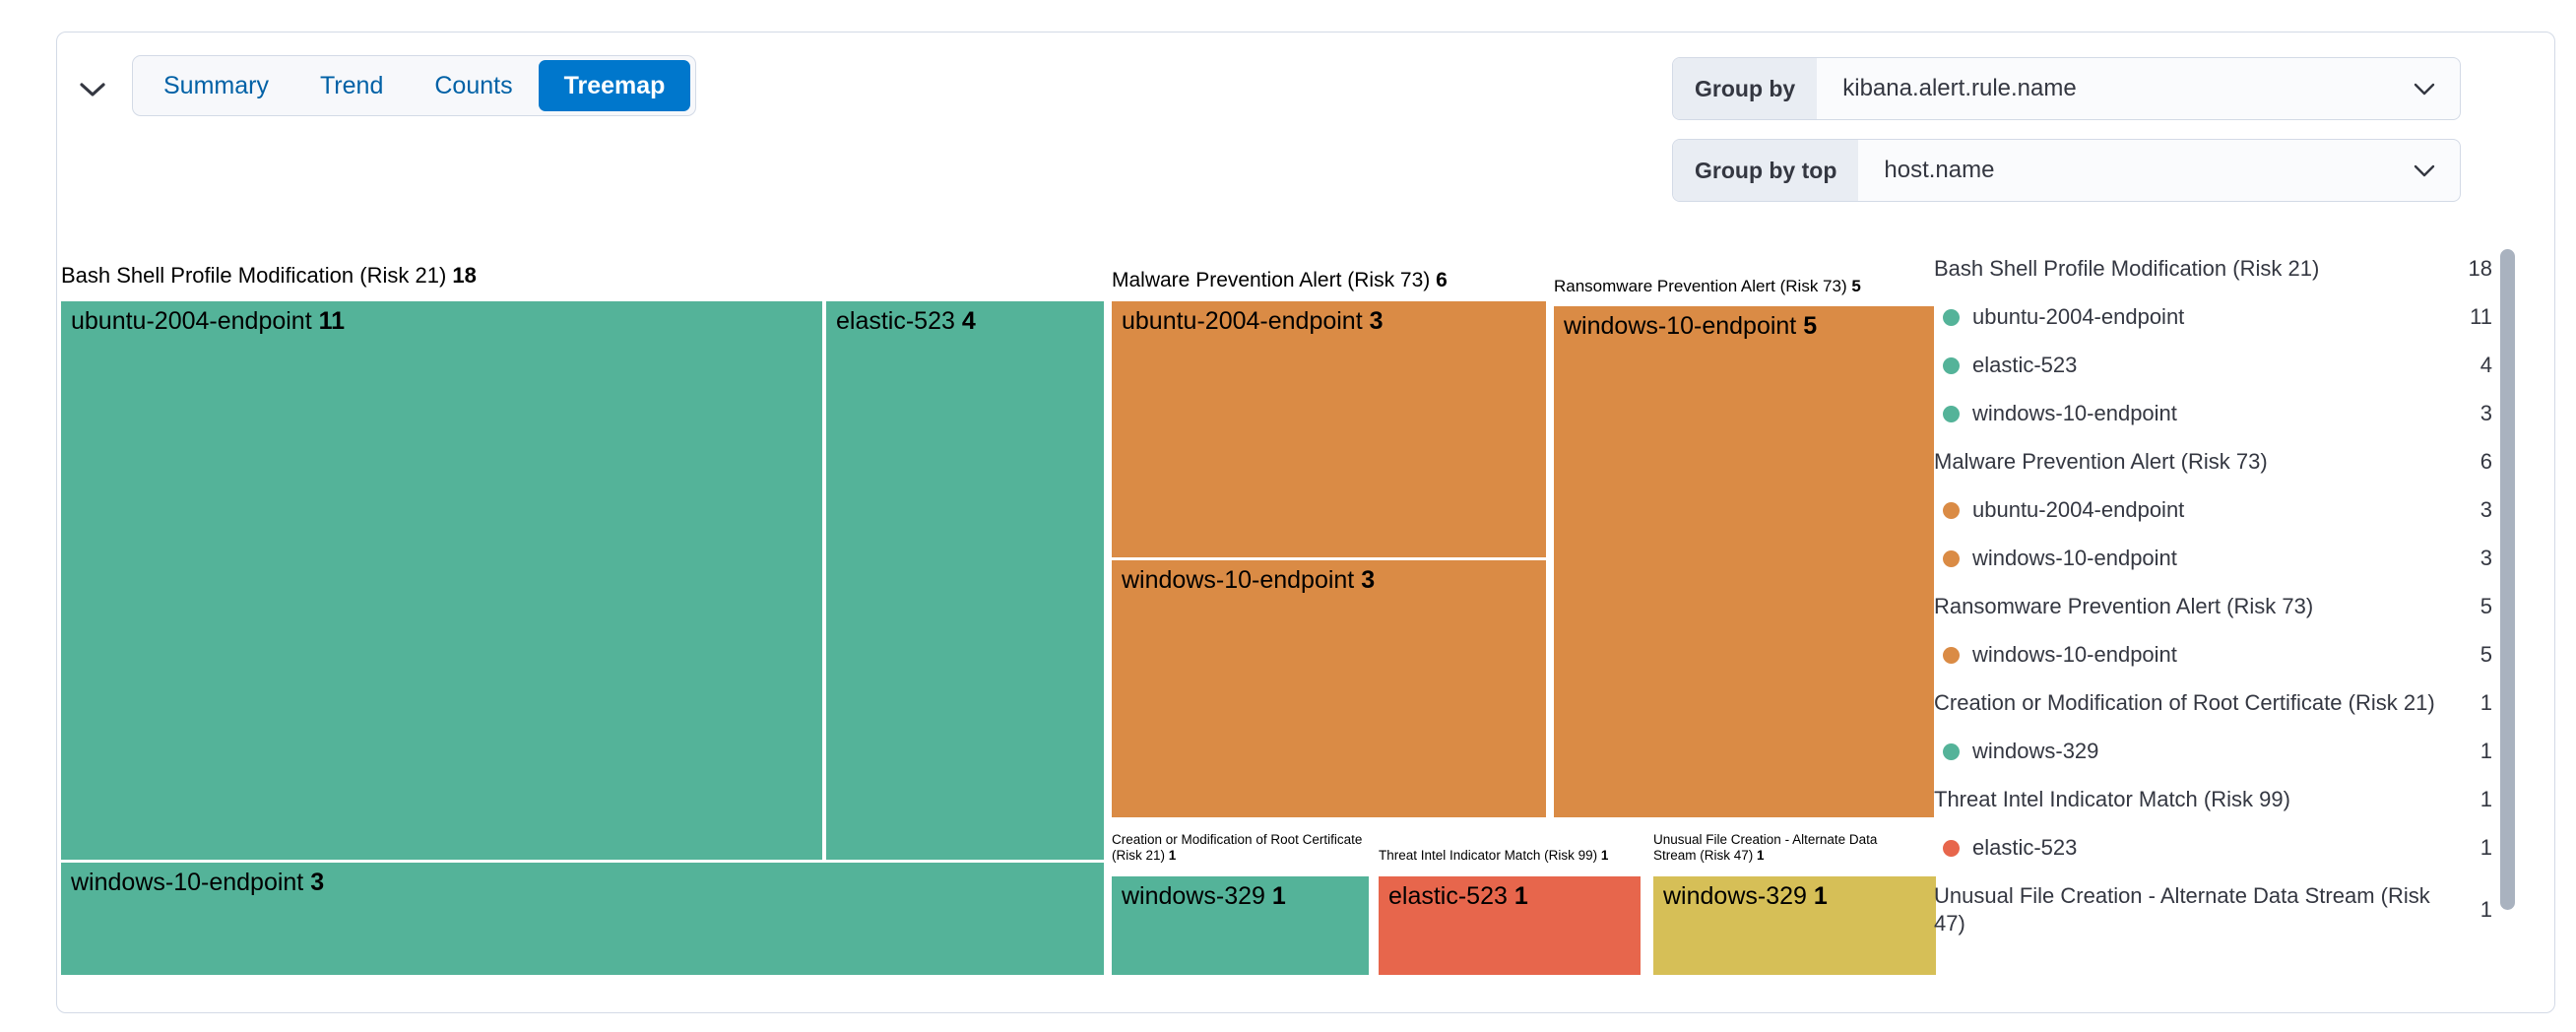 This screenshot has height=1032, width=2576. What do you see at coordinates (2213, 799) in the screenshot?
I see `legend-group-row: Threat Intel Indicator Match (Risk 99) 1` at bounding box center [2213, 799].